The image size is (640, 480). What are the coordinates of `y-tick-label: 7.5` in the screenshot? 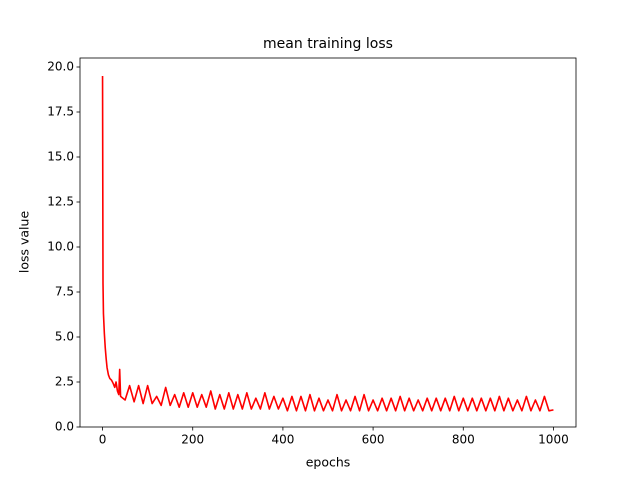 It's located at (64, 292).